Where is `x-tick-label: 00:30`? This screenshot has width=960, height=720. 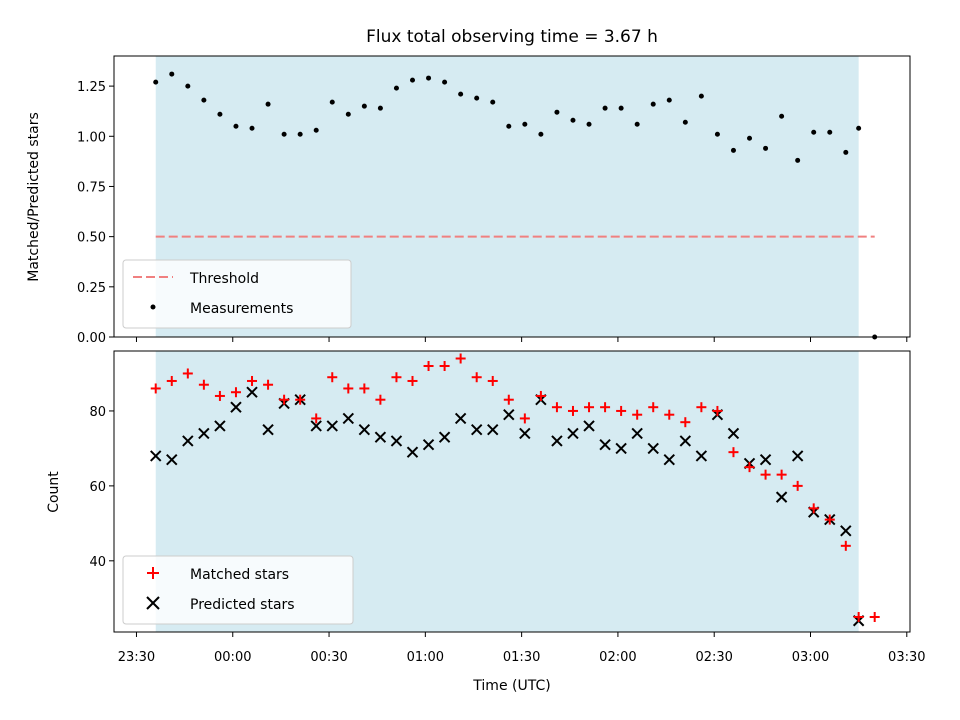
x-tick-label: 00:30 is located at coordinates (328, 657).